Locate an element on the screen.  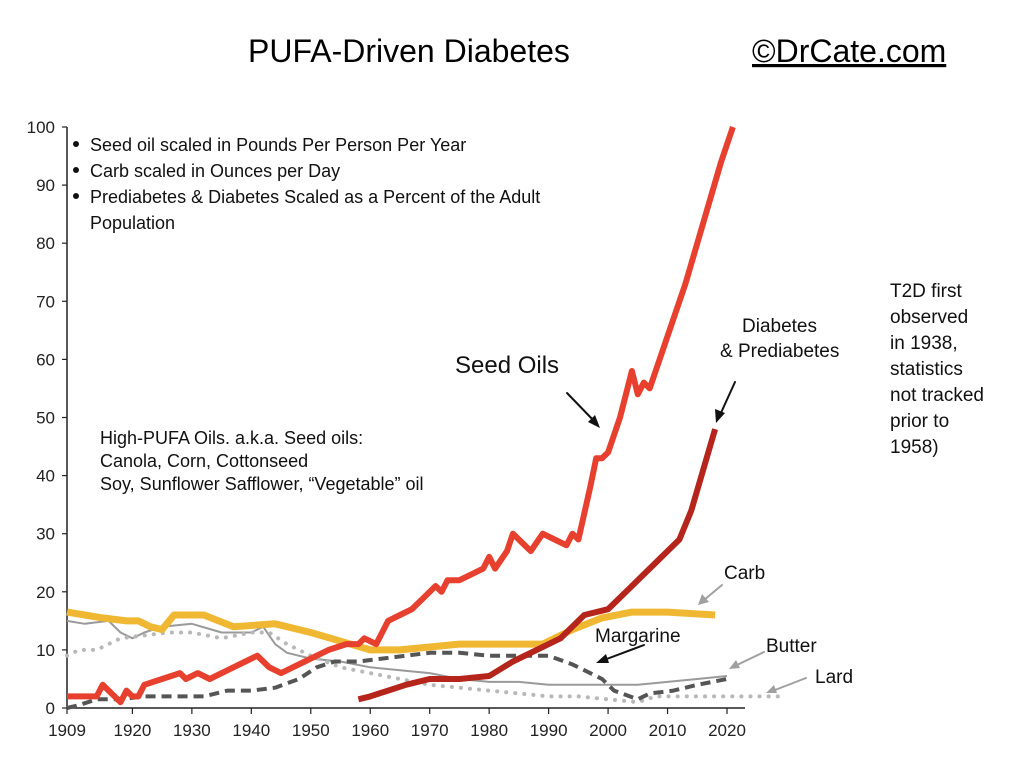
t2d-note-line: observed is located at coordinates (929, 317).